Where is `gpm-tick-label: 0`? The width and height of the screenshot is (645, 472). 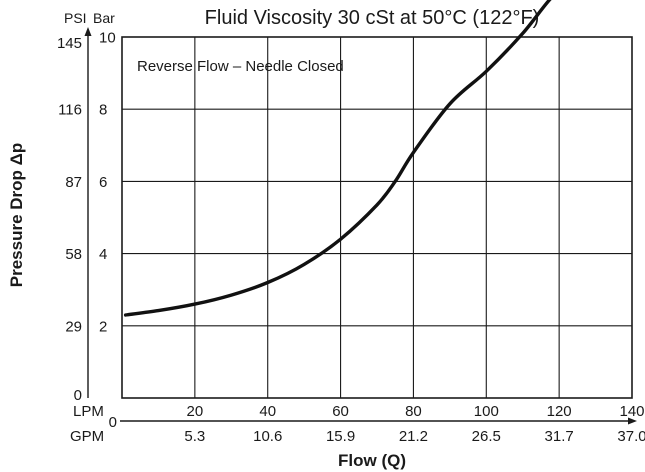 gpm-tick-label: 0 is located at coordinates (113, 422).